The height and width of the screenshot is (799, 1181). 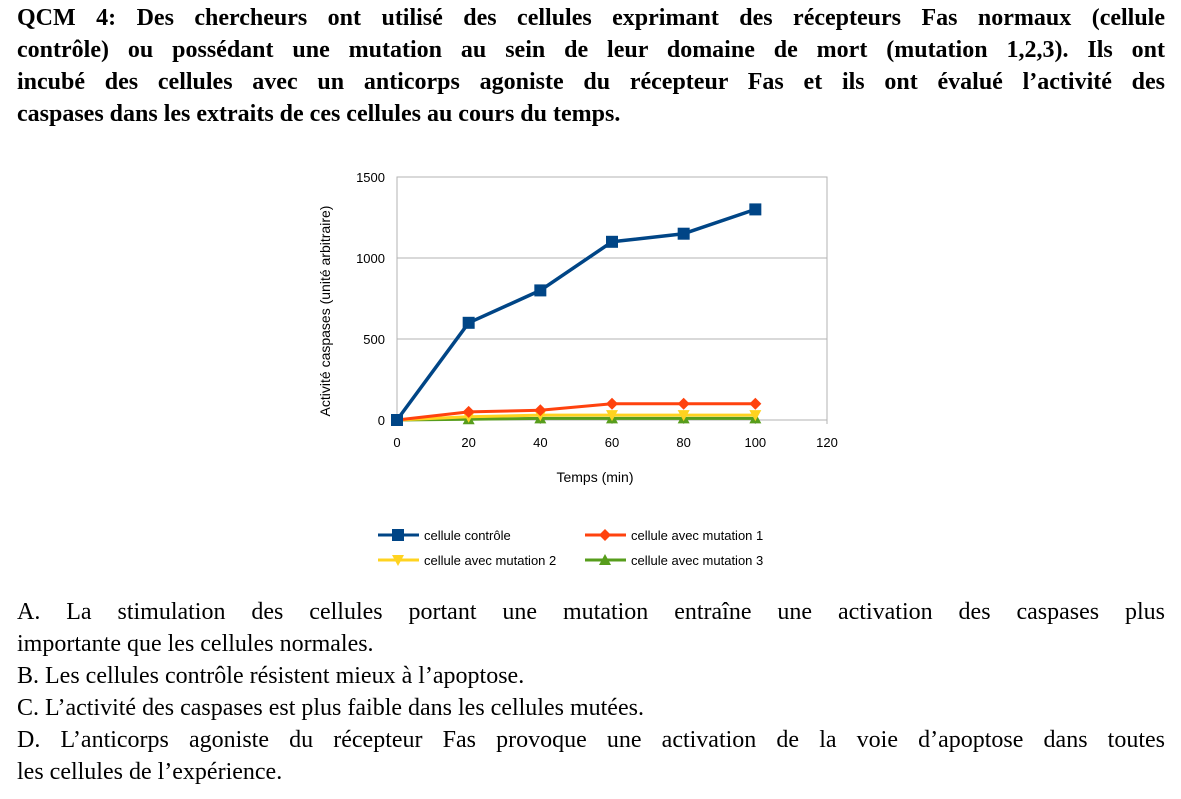 What do you see at coordinates (370, 177) in the screenshot?
I see `y-tick-3: 1500` at bounding box center [370, 177].